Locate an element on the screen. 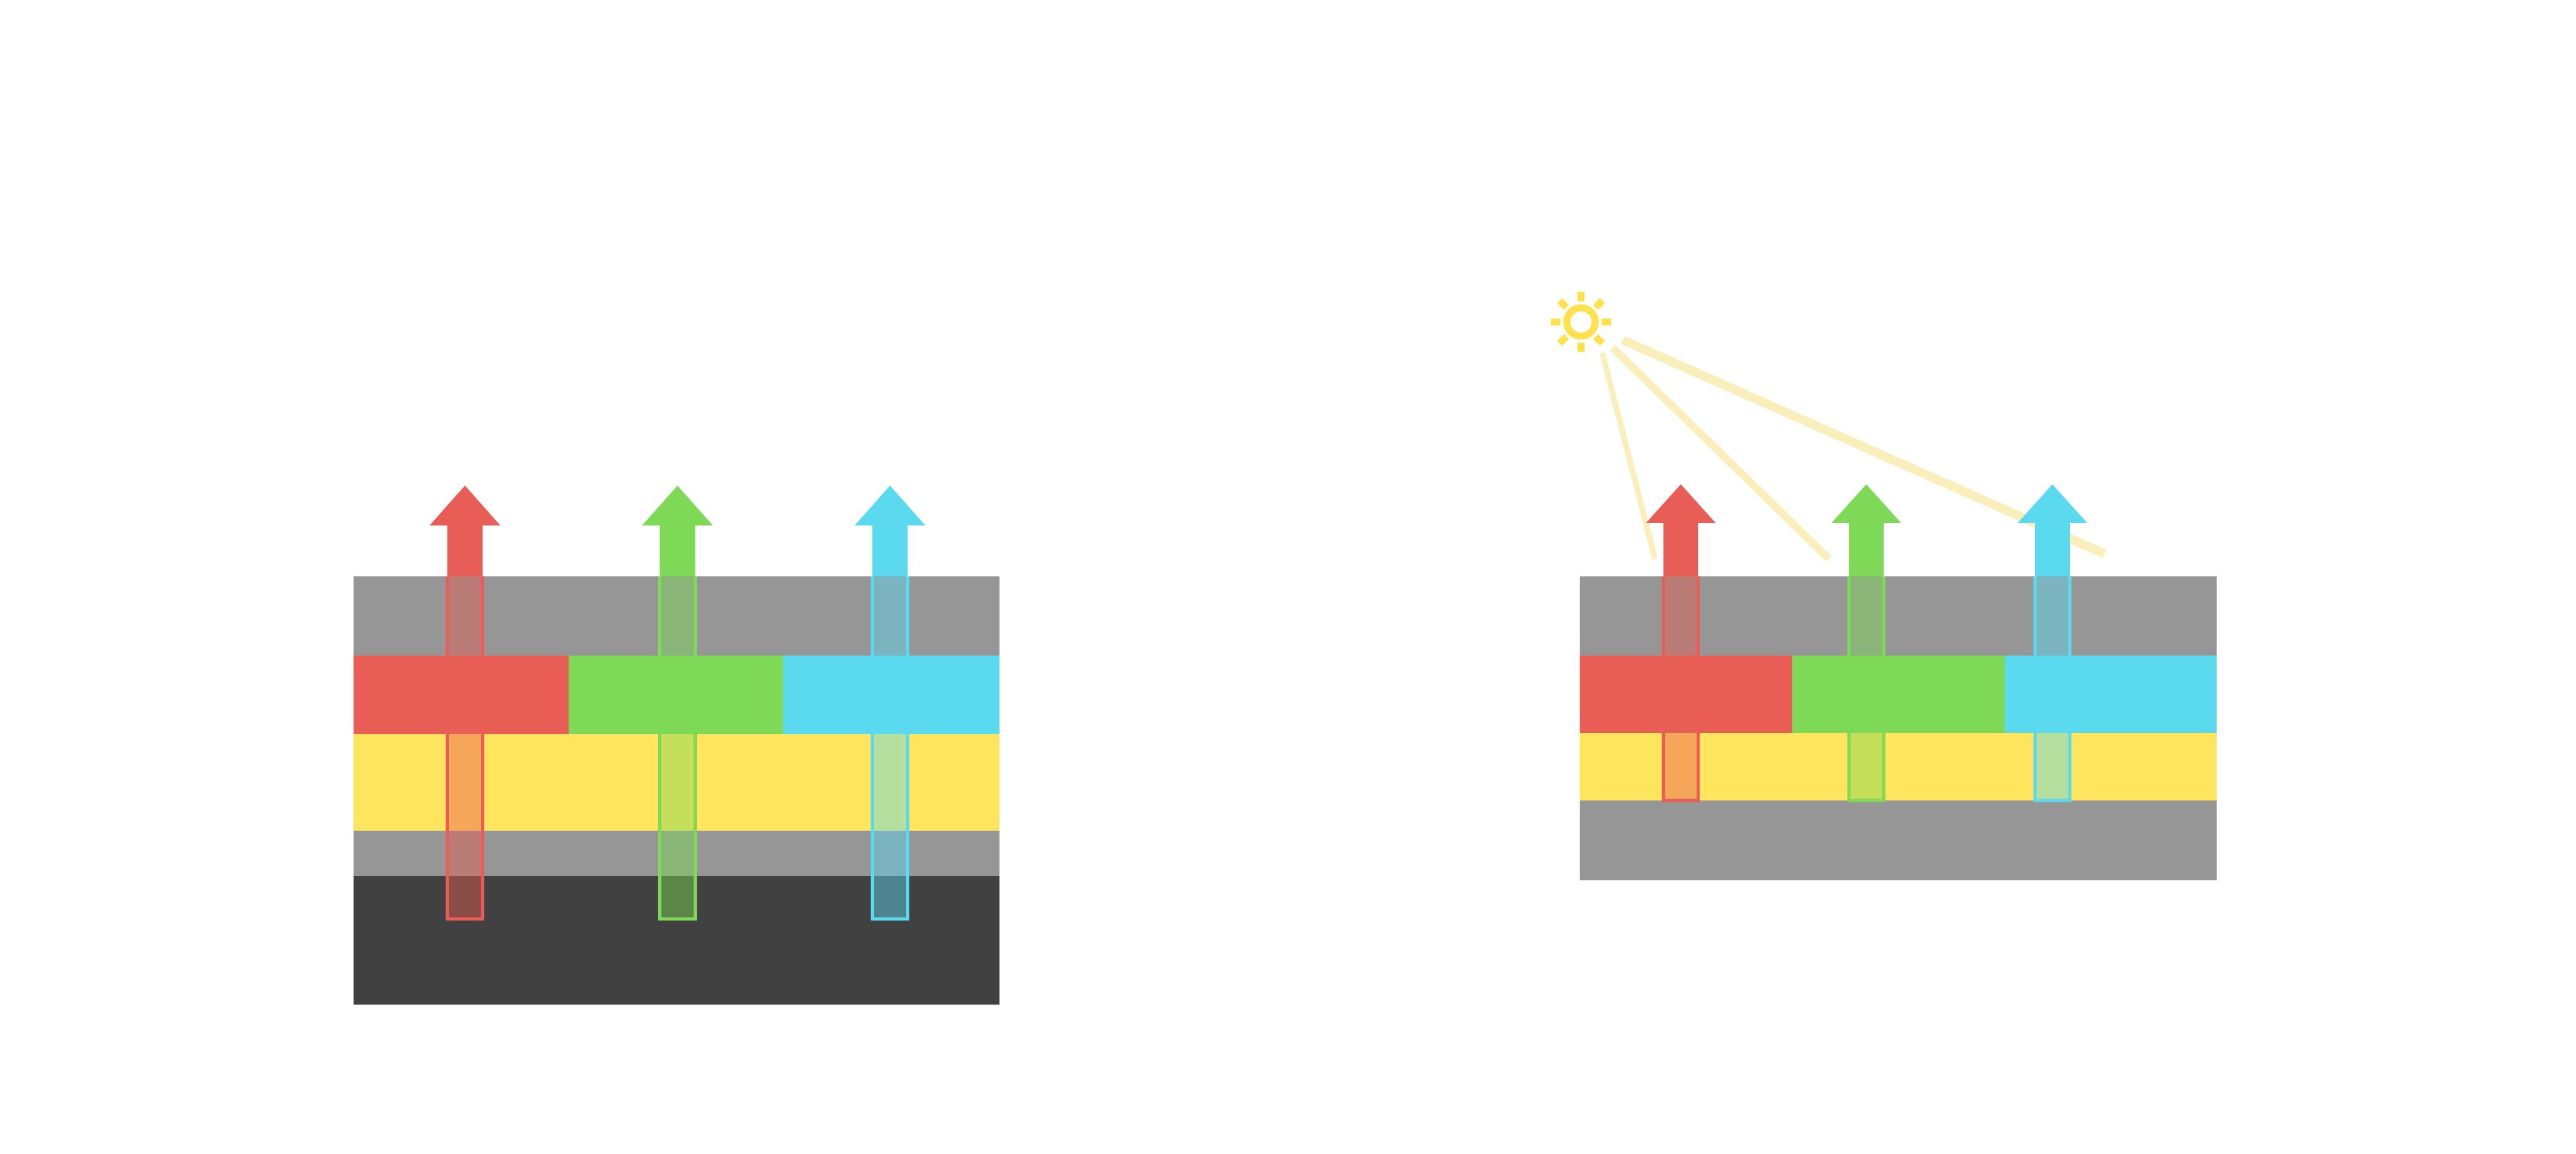 The height and width of the screenshot is (1154, 2576). sun-ring is located at coordinates (1581, 322).